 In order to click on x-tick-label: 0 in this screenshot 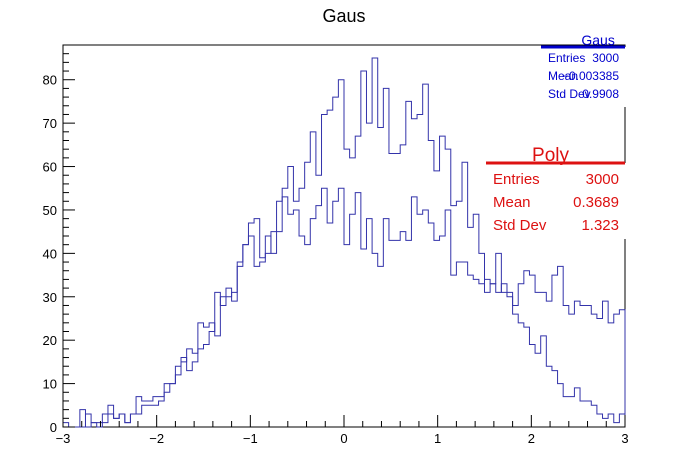, I will do `click(343, 438)`.